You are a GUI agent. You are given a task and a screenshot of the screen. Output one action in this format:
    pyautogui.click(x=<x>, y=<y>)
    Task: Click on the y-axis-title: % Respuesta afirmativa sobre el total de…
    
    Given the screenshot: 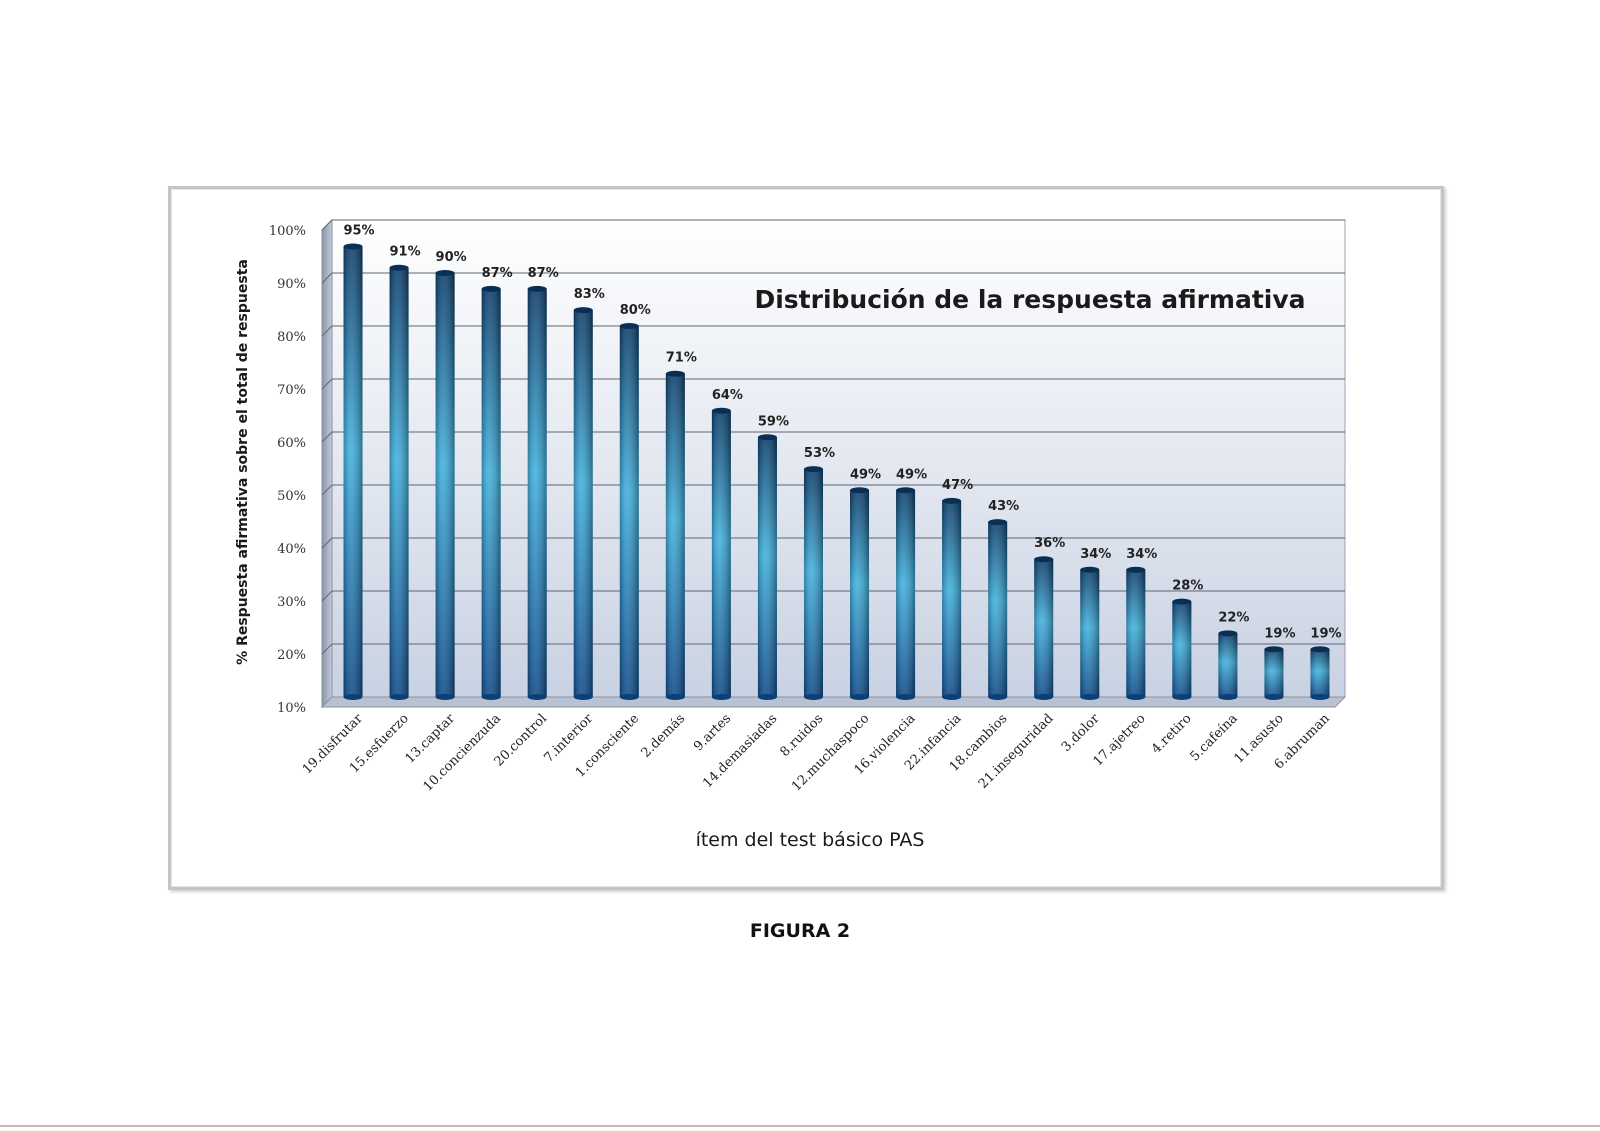 What is the action you would take?
    pyautogui.click(x=243, y=462)
    